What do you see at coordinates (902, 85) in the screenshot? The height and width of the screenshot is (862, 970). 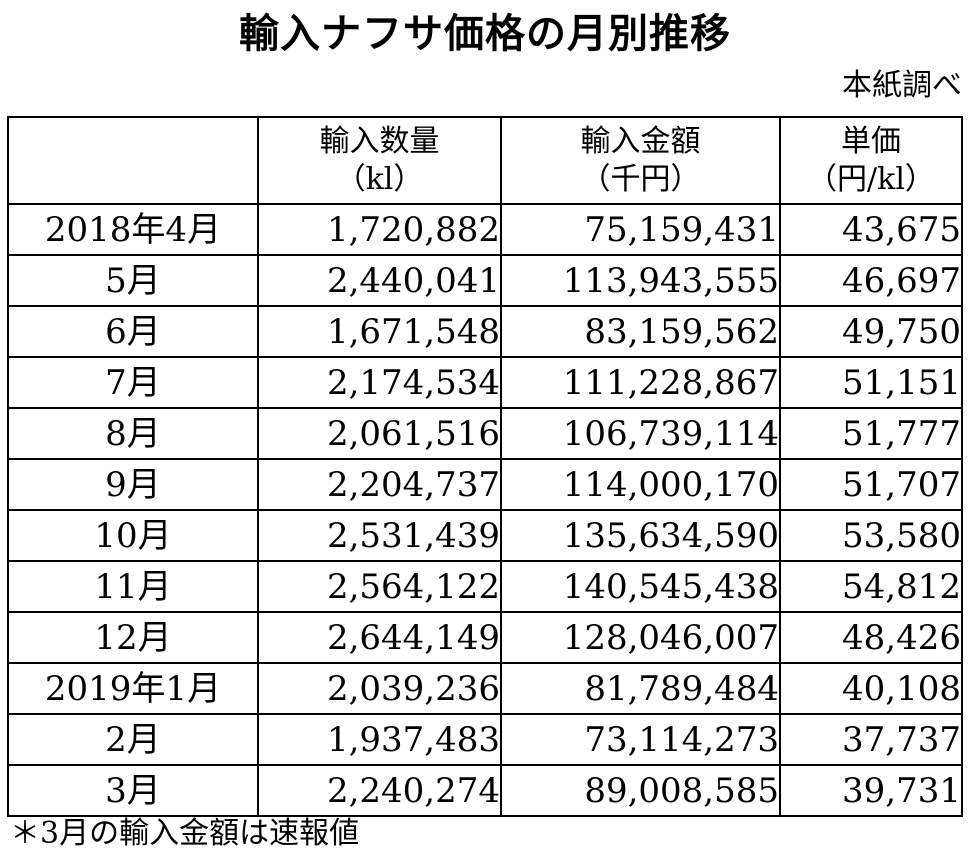 I see `source-label: 本紙調べ` at bounding box center [902, 85].